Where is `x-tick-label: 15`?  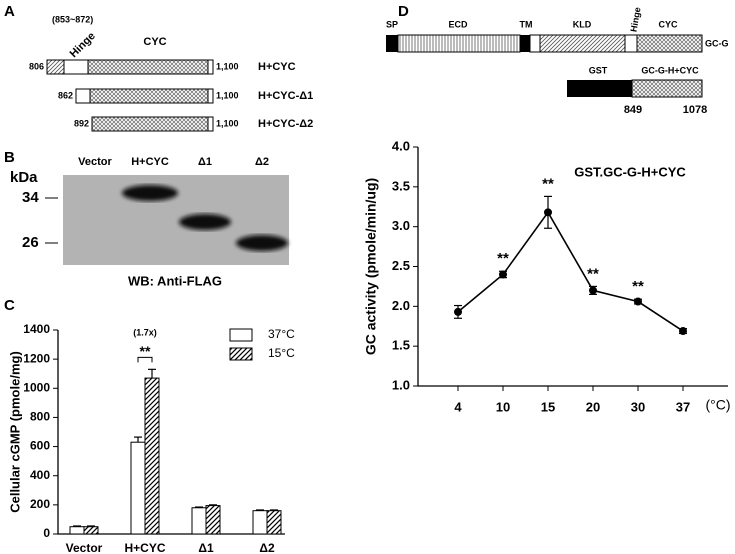 x-tick-label: 15 is located at coordinates (548, 406).